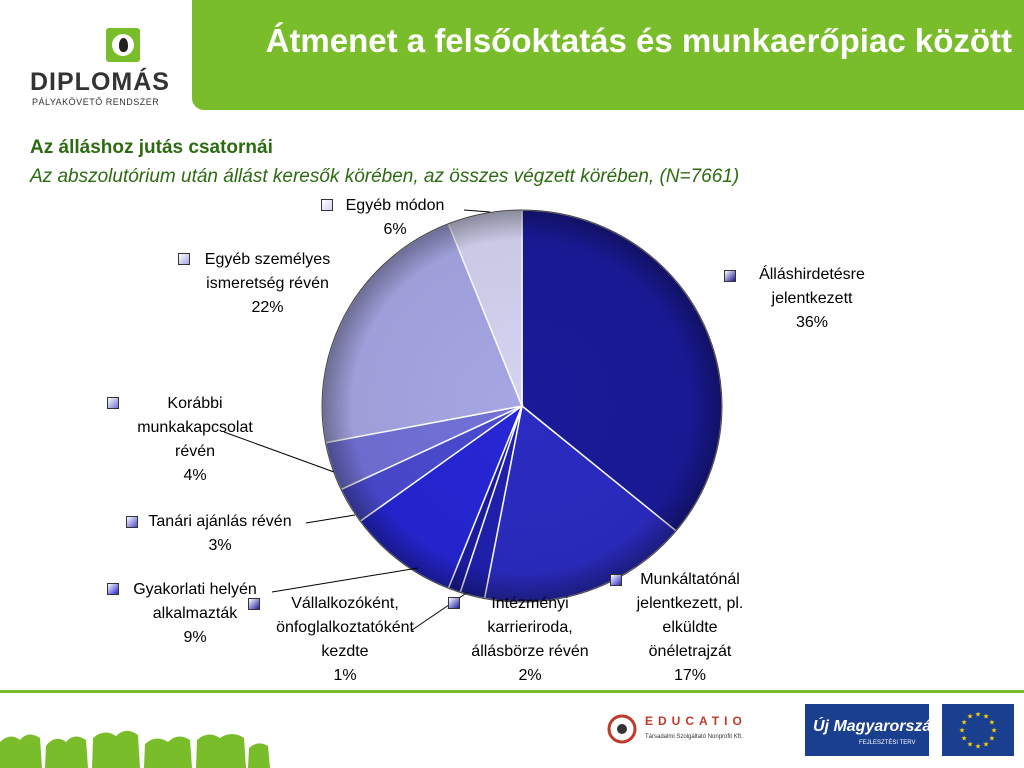 The width and height of the screenshot is (1024, 768). I want to click on slice-label-line: elküldte, so click(690, 627).